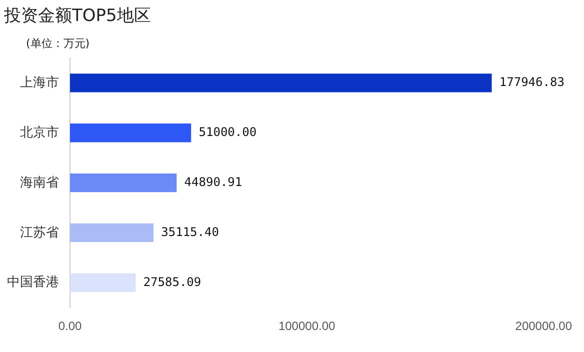 Image resolution: width=584 pixels, height=352 pixels. I want to click on x-tick-label: 200000.00, so click(543, 326).